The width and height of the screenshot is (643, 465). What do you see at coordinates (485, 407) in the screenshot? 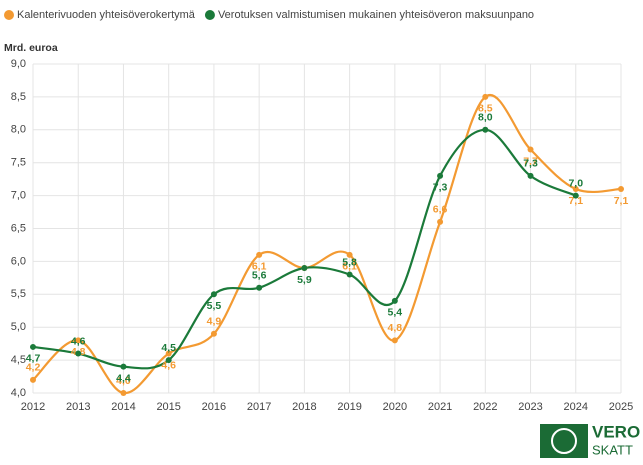
I see `x-tick-label: 2022` at bounding box center [485, 407].